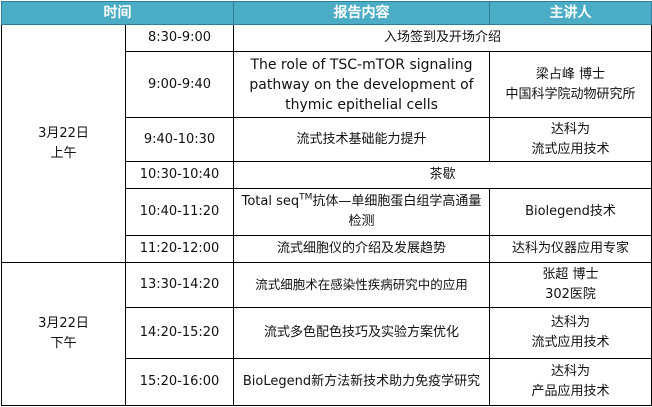 This screenshot has height=407, width=652. I want to click on speaker-cell: 张超 博士 302医院, so click(570, 285).